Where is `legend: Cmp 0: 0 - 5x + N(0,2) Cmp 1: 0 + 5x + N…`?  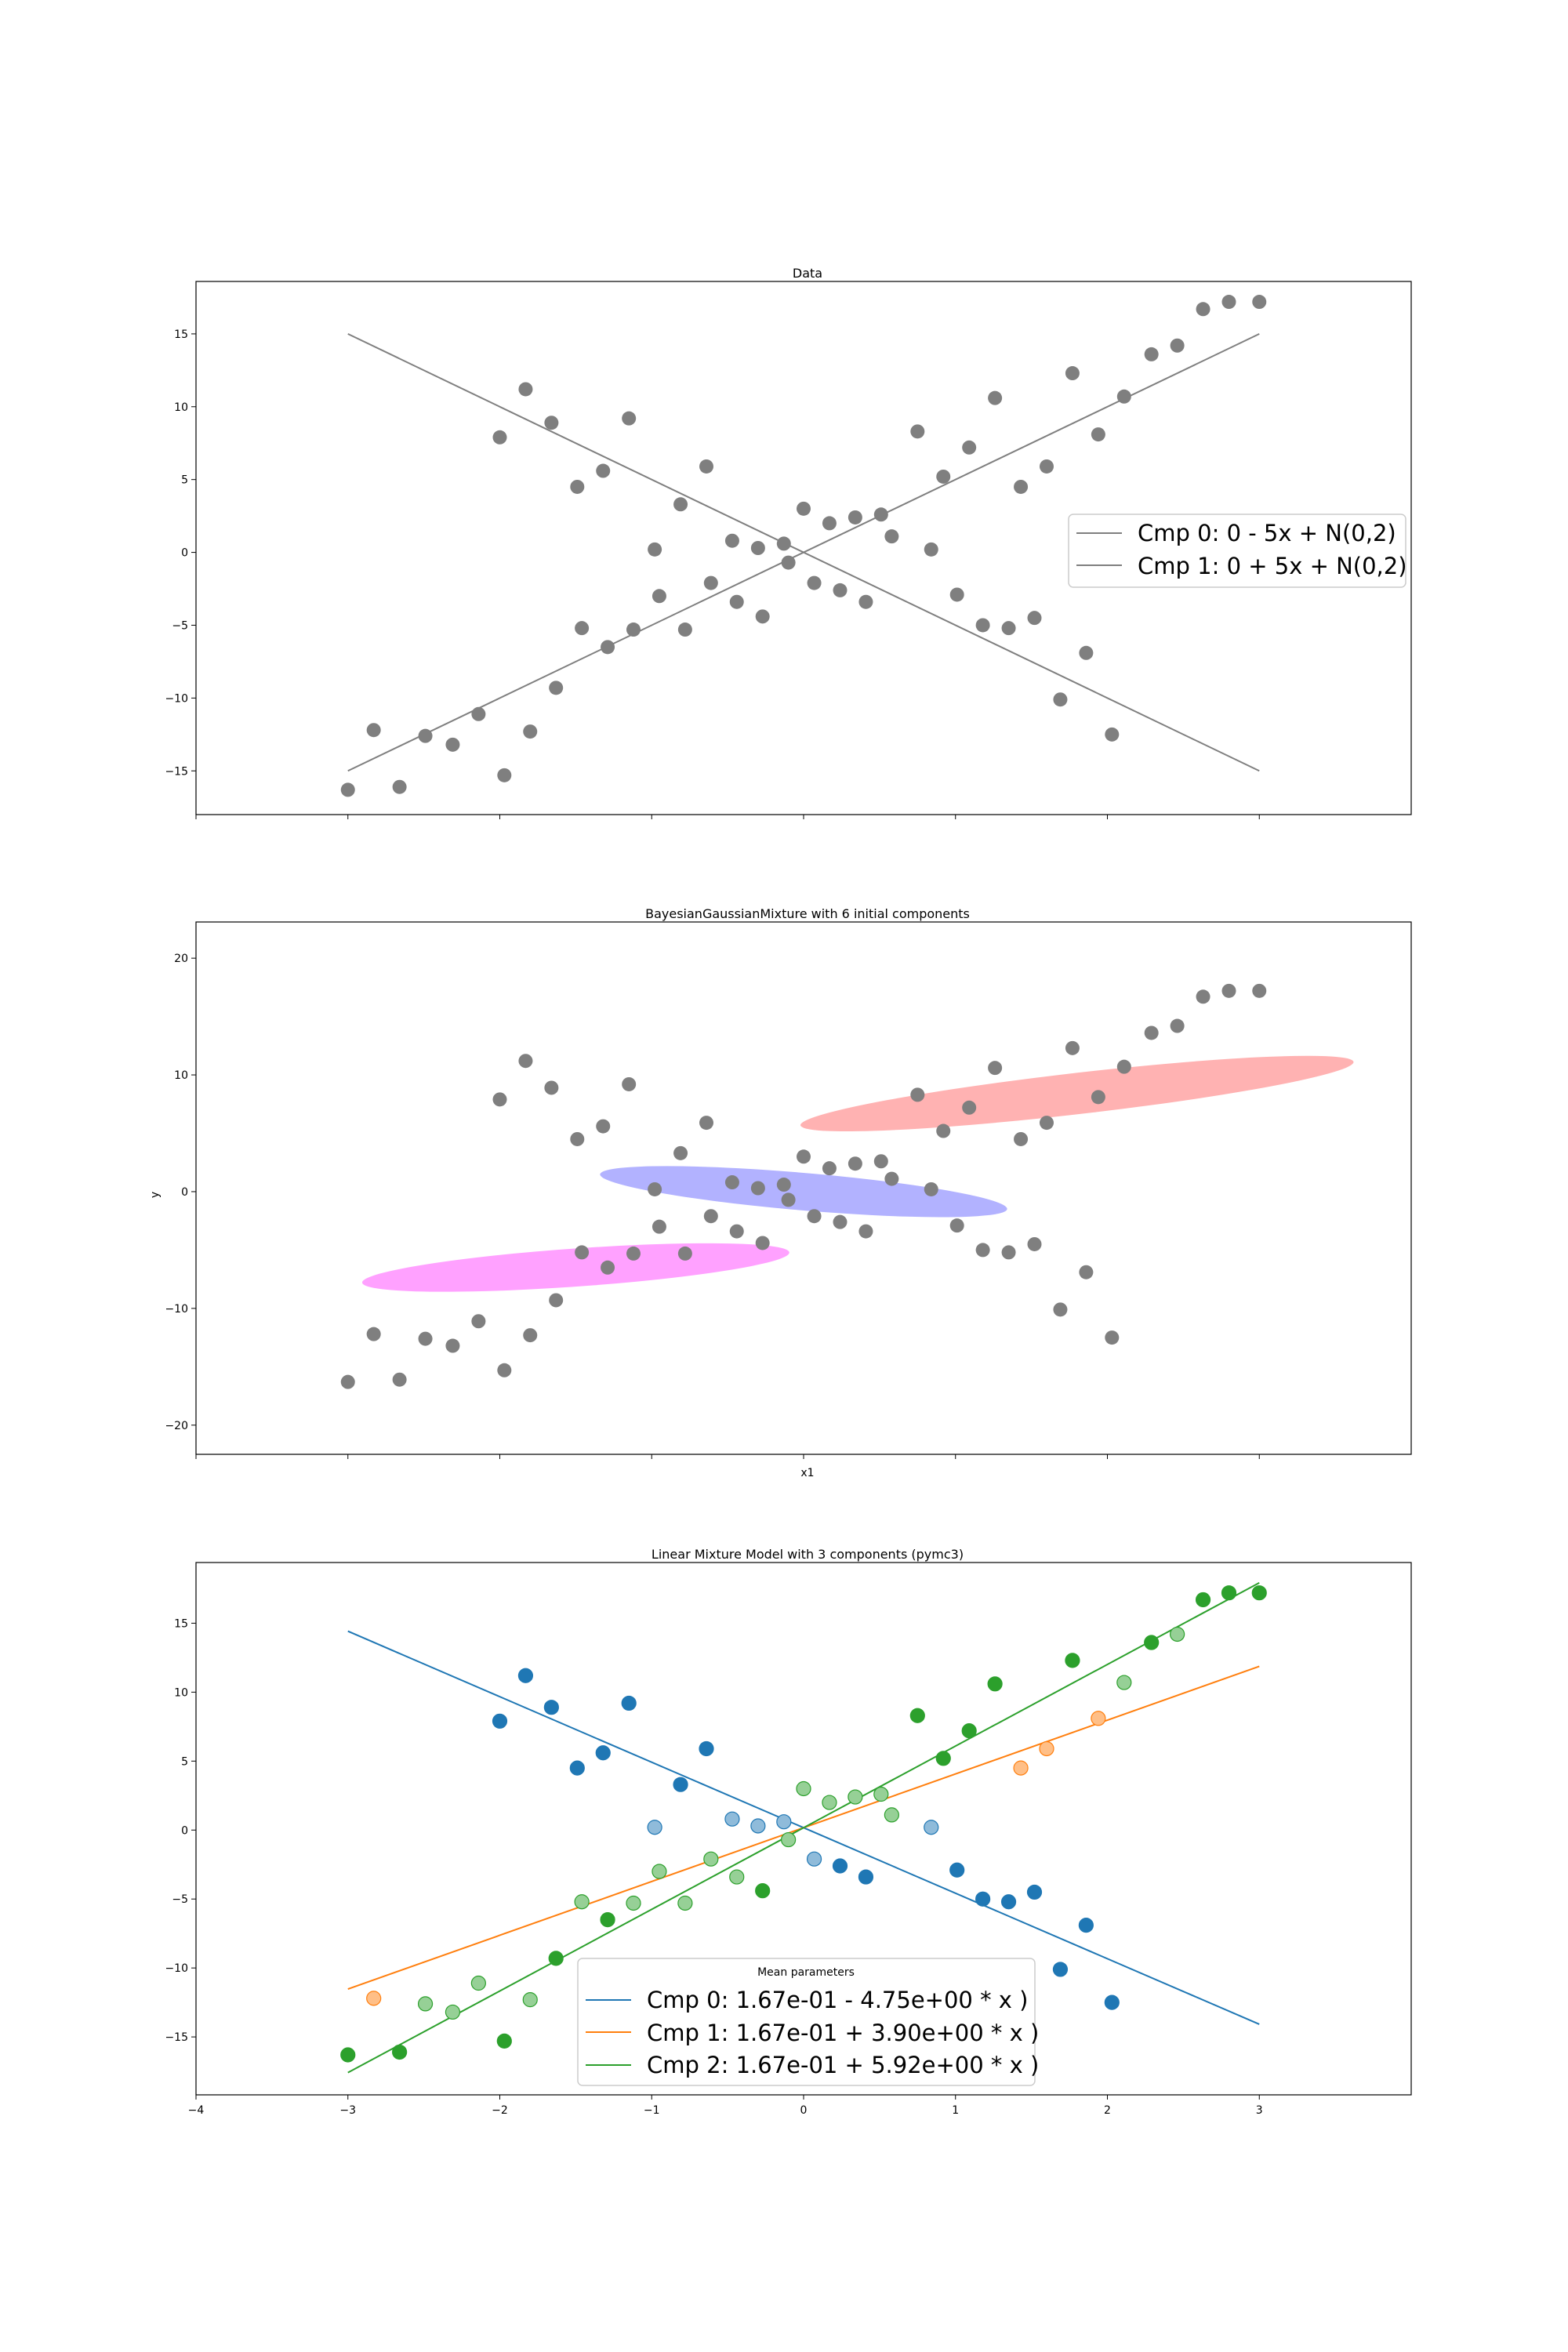 legend: Cmp 0: 0 - 5x + N(0,2) Cmp 1: 0 + 5x + N… is located at coordinates (1237, 551).